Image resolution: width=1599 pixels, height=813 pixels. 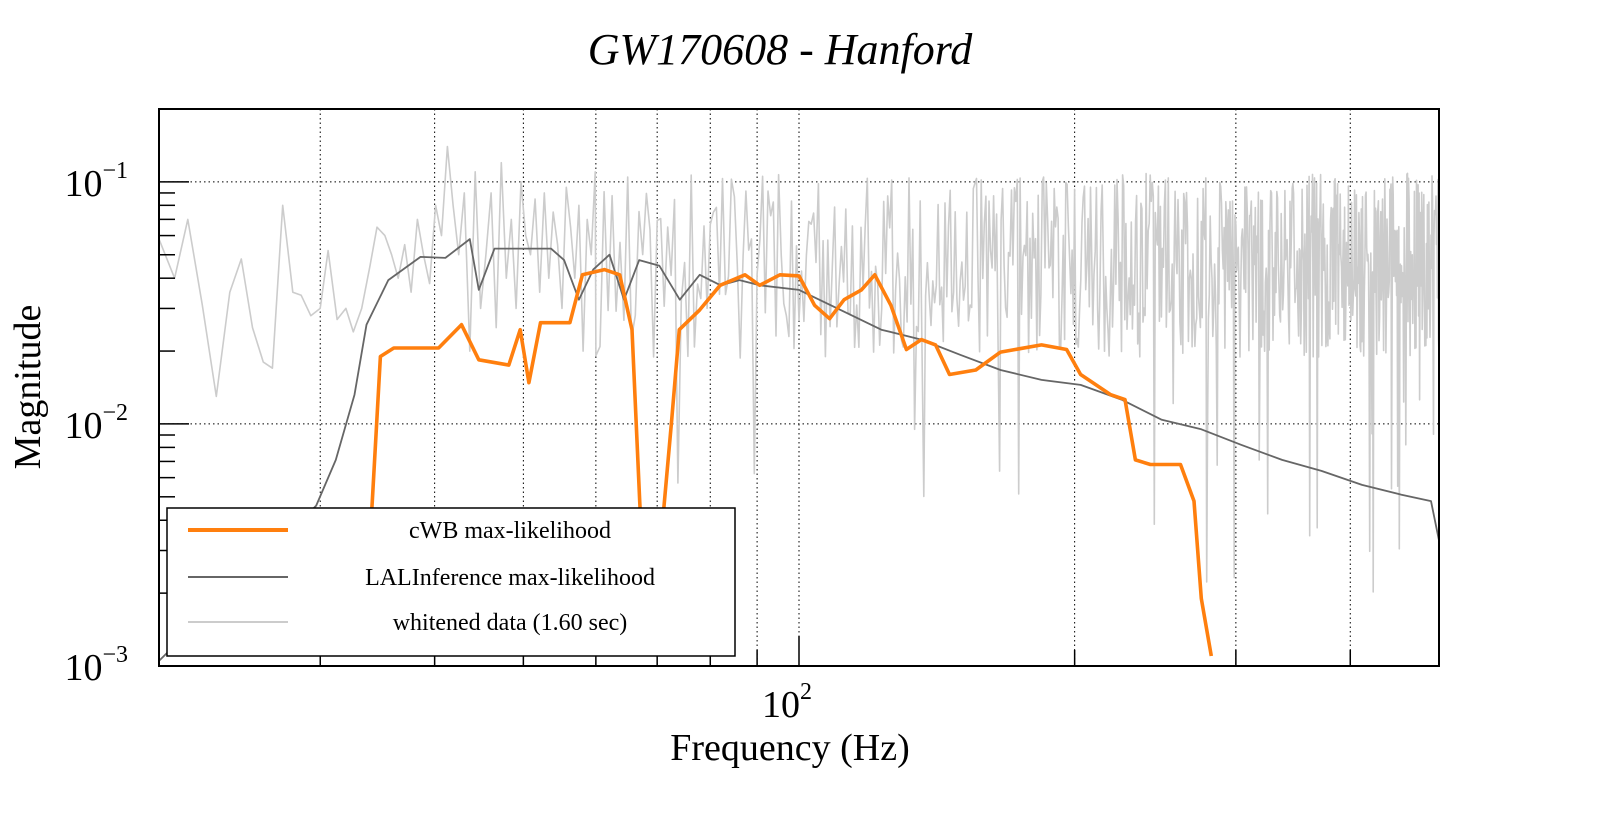 What do you see at coordinates (510, 578) in the screenshot?
I see `legend-label-lalinference: LALInference max-likelihood` at bounding box center [510, 578].